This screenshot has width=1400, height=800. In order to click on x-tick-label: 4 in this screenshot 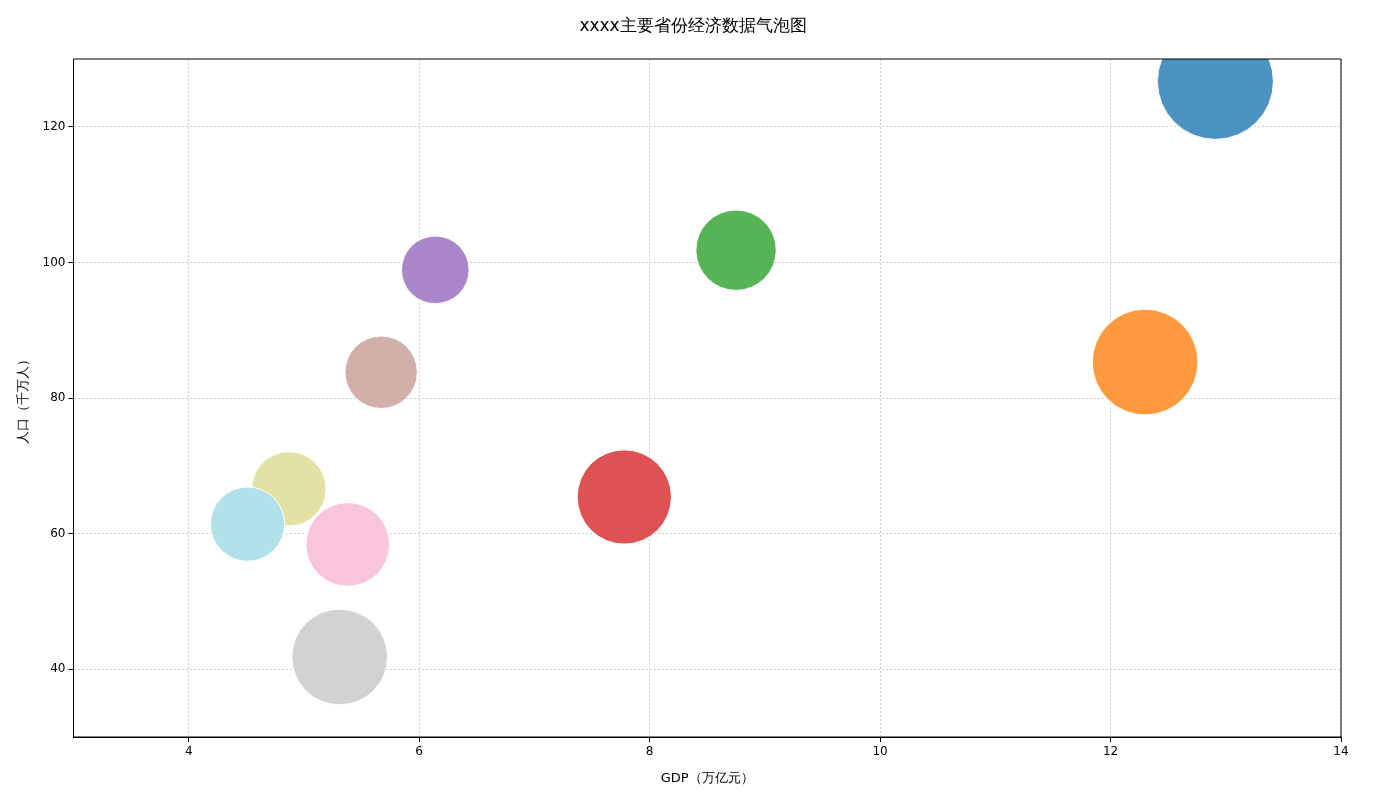, I will do `click(188, 751)`.